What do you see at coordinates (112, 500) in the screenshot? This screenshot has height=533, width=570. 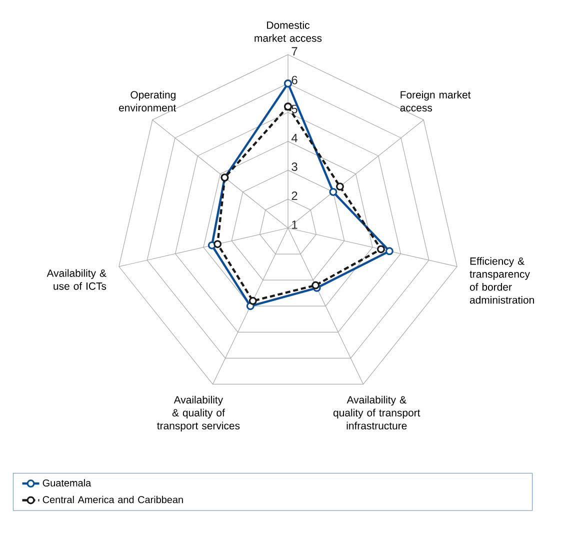 I see `legend-label: Central America and Caribbean` at bounding box center [112, 500].